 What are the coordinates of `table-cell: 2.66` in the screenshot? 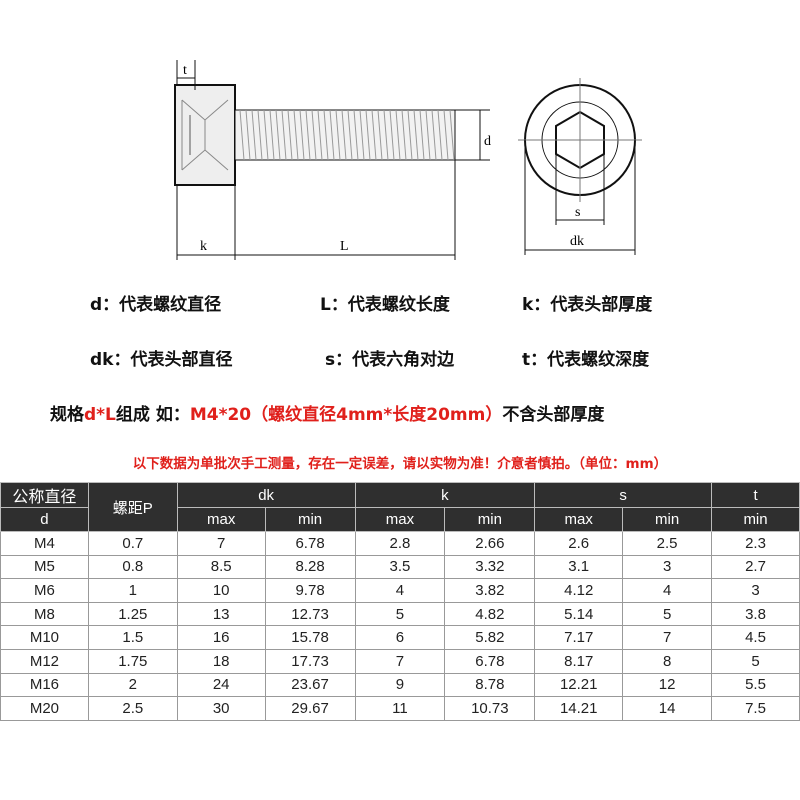 It's located at (490, 543).